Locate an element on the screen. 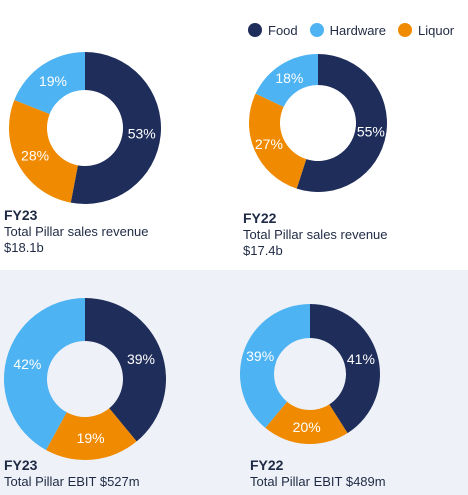 The image size is (468, 495). slice-label-liquor: 19% is located at coordinates (91, 438).